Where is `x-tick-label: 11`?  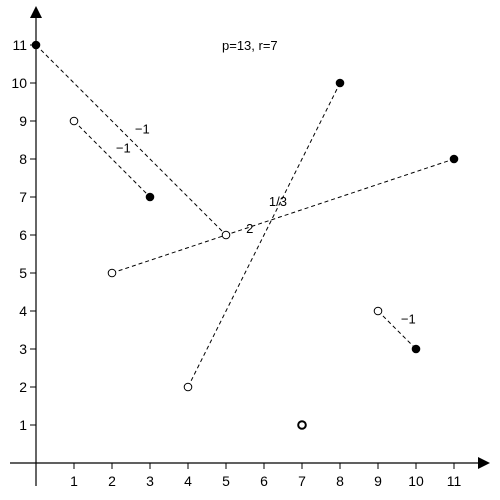 x-tick-label: 11 is located at coordinates (454, 481).